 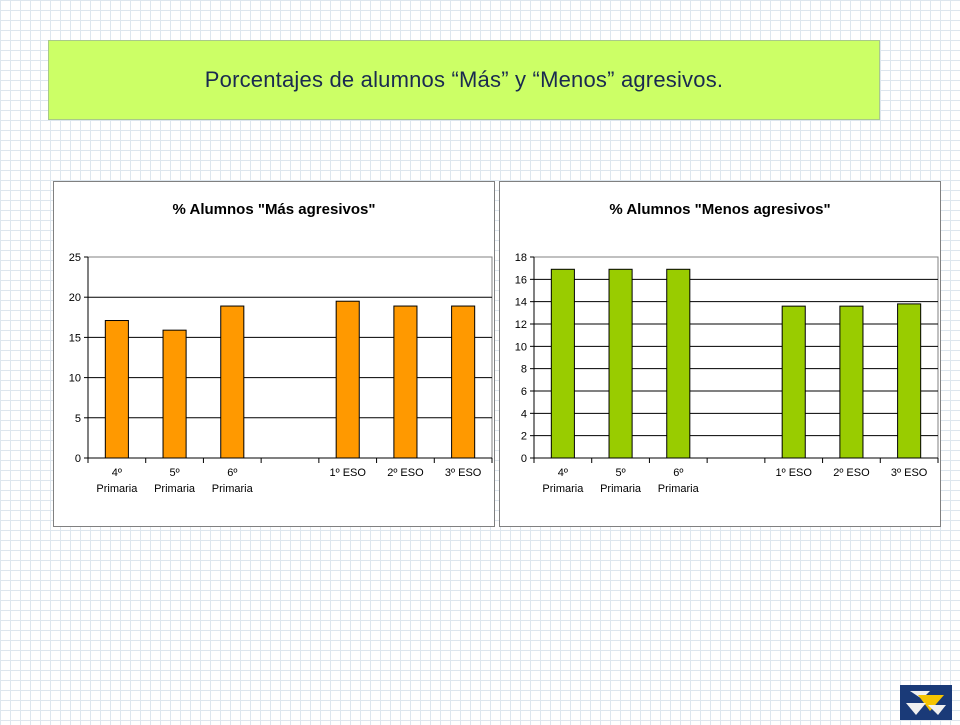 What do you see at coordinates (719, 209) in the screenshot?
I see `chart-title: % Alumnos "Menos agresivos"` at bounding box center [719, 209].